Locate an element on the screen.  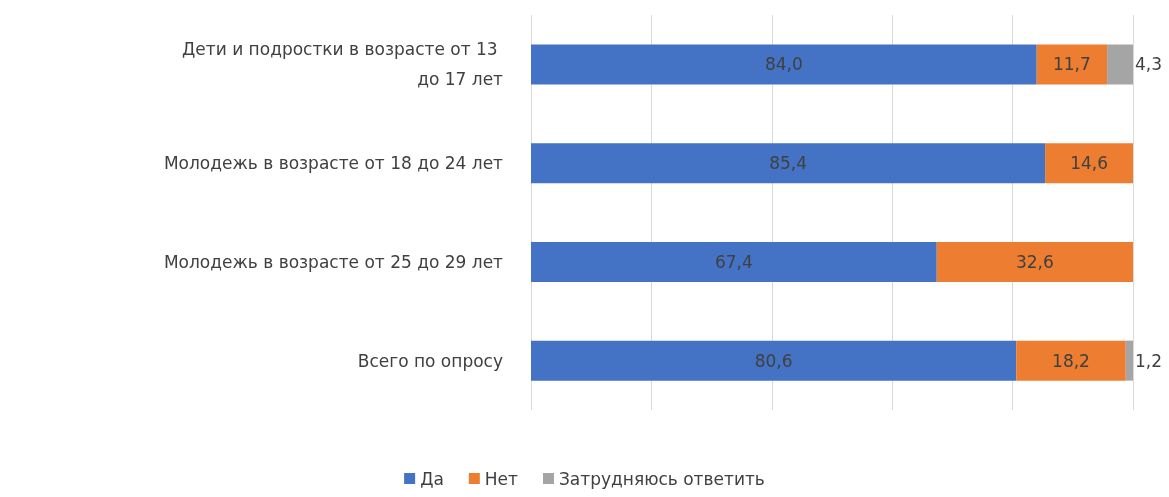
data-label: 11,7 is located at coordinates (1071, 64).